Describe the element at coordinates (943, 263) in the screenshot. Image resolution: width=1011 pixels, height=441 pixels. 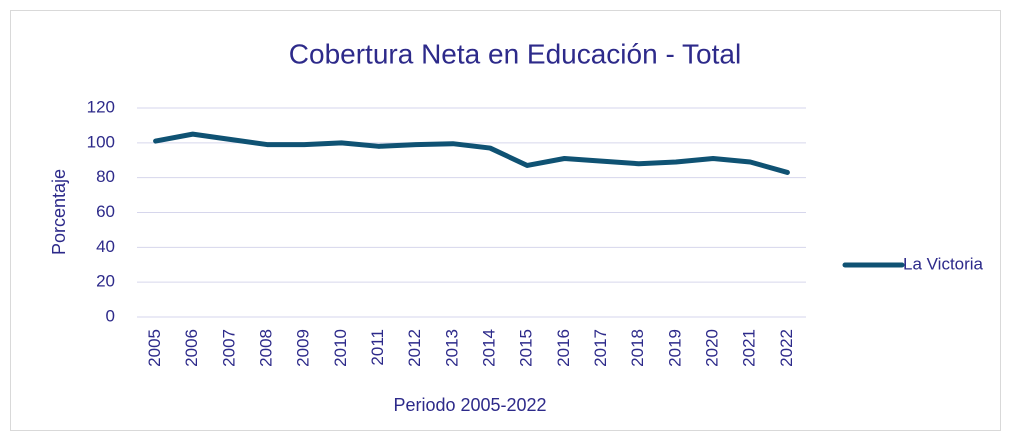
I see `legend-label: La Victoria` at that location.